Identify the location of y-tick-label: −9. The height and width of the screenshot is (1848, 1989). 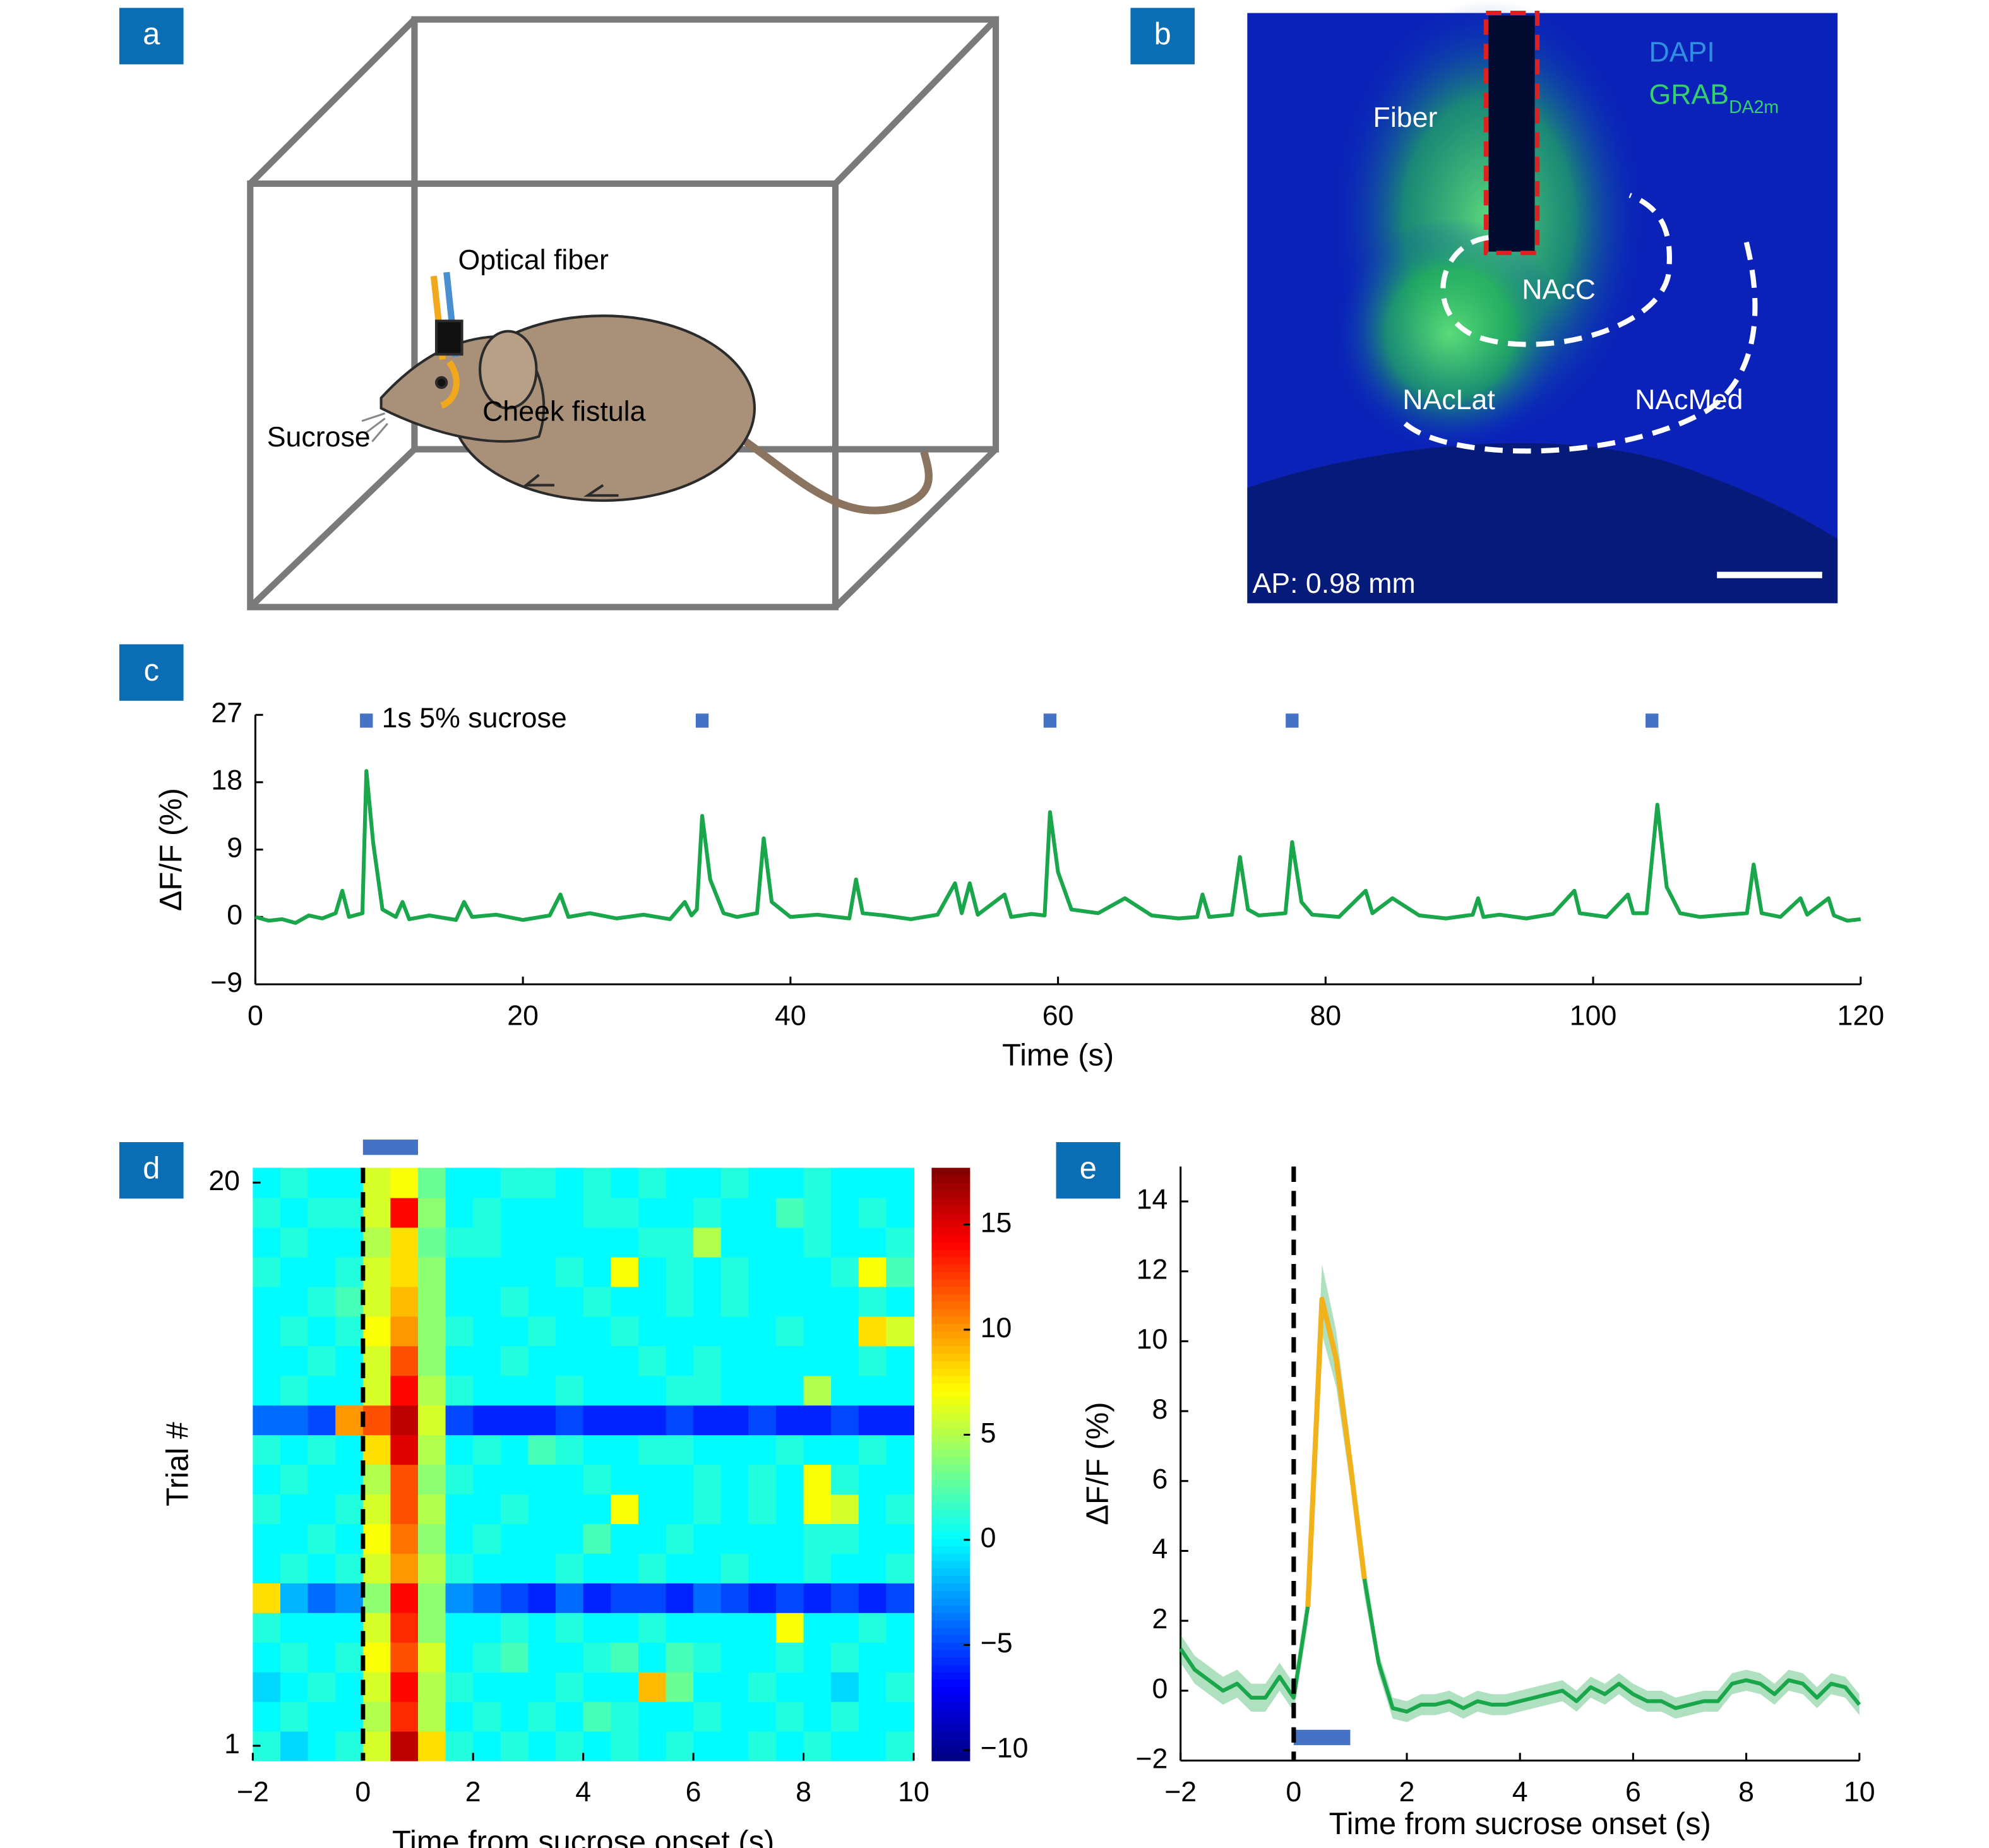
(226, 982).